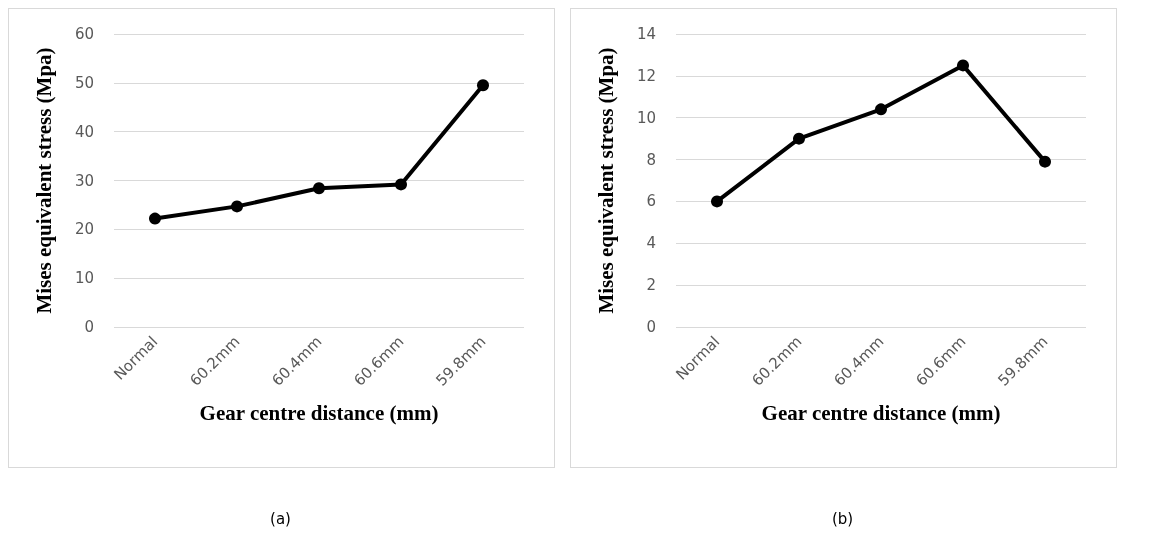 Image resolution: width=1150 pixels, height=558 pixels. Describe the element at coordinates (651, 285) in the screenshot. I see `y-tick-label: 2` at that location.